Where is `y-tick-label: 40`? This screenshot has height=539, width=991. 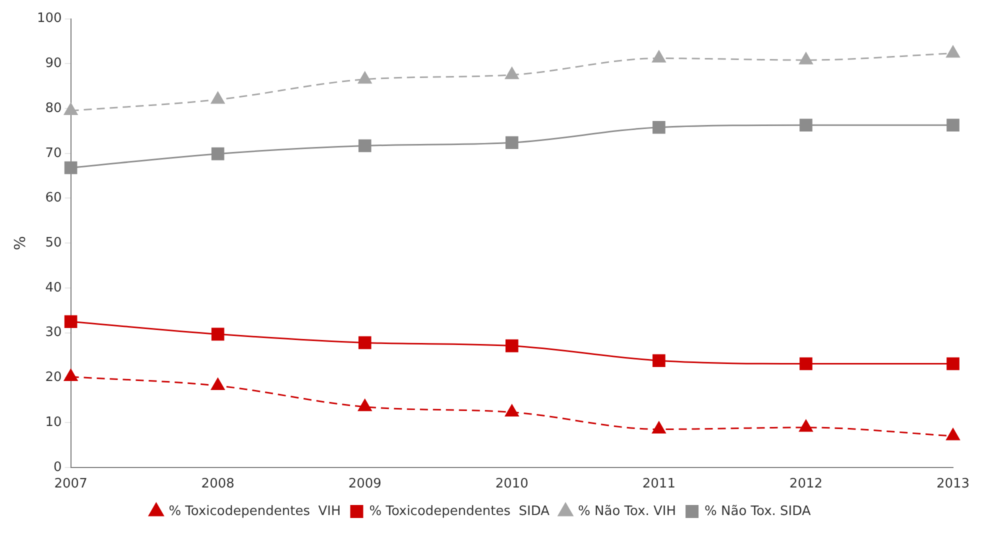
y-tick-label: 40 is located at coordinates (53, 288).